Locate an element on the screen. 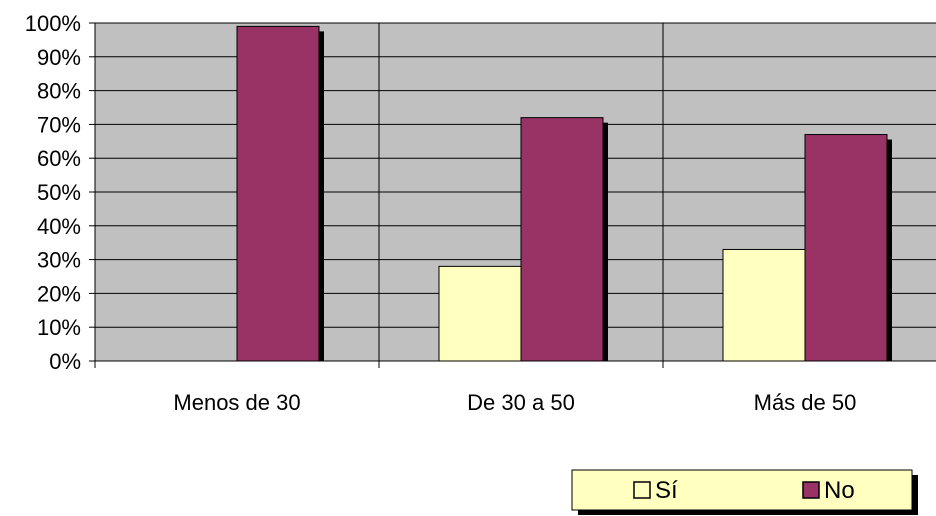 This screenshot has height=516, width=936. y-tick-label: 60% is located at coordinates (59, 158).